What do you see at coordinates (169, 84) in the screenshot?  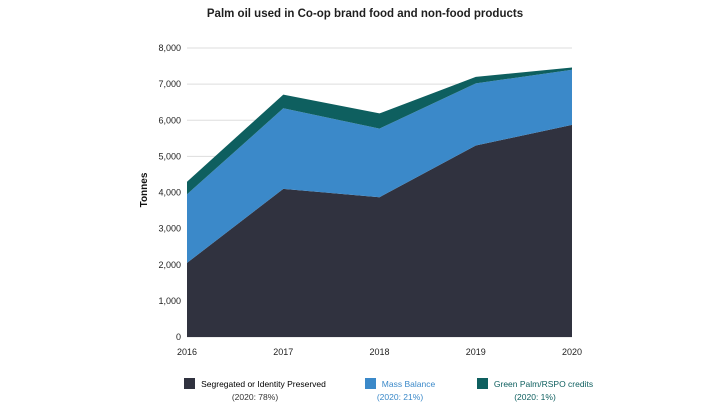 I see `y-tick-label: 7,000` at bounding box center [169, 84].